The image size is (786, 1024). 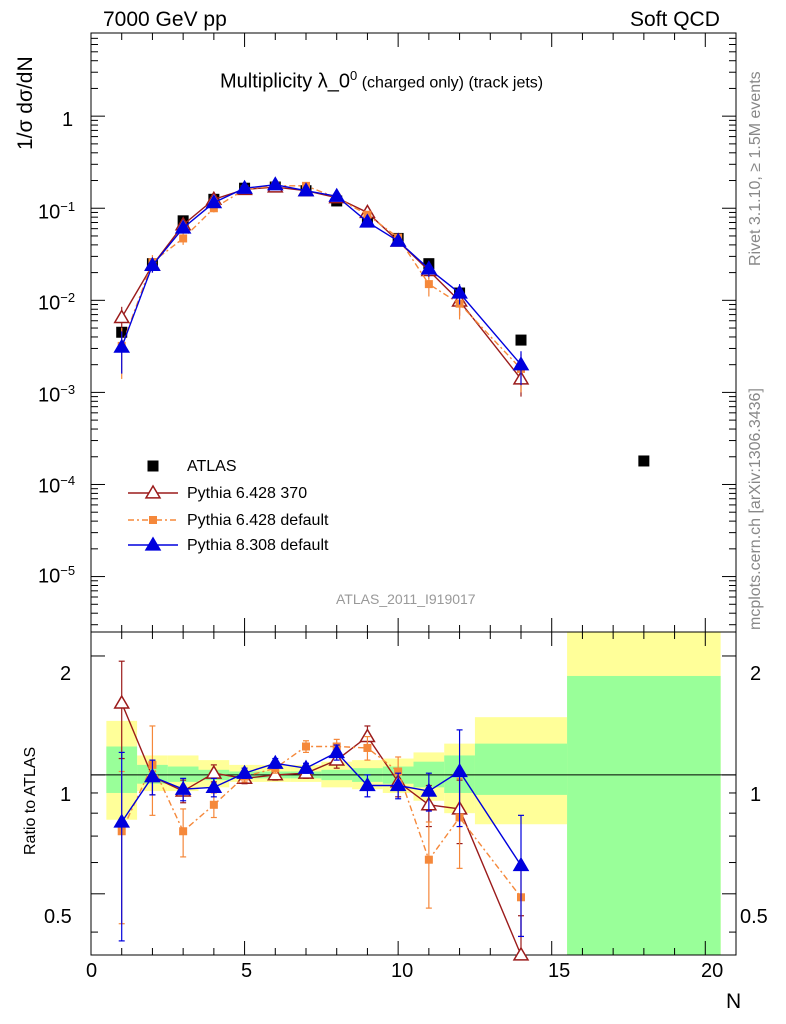 What do you see at coordinates (756, 795) in the screenshot?
I see `ratio-tick-1-right: 1` at bounding box center [756, 795].